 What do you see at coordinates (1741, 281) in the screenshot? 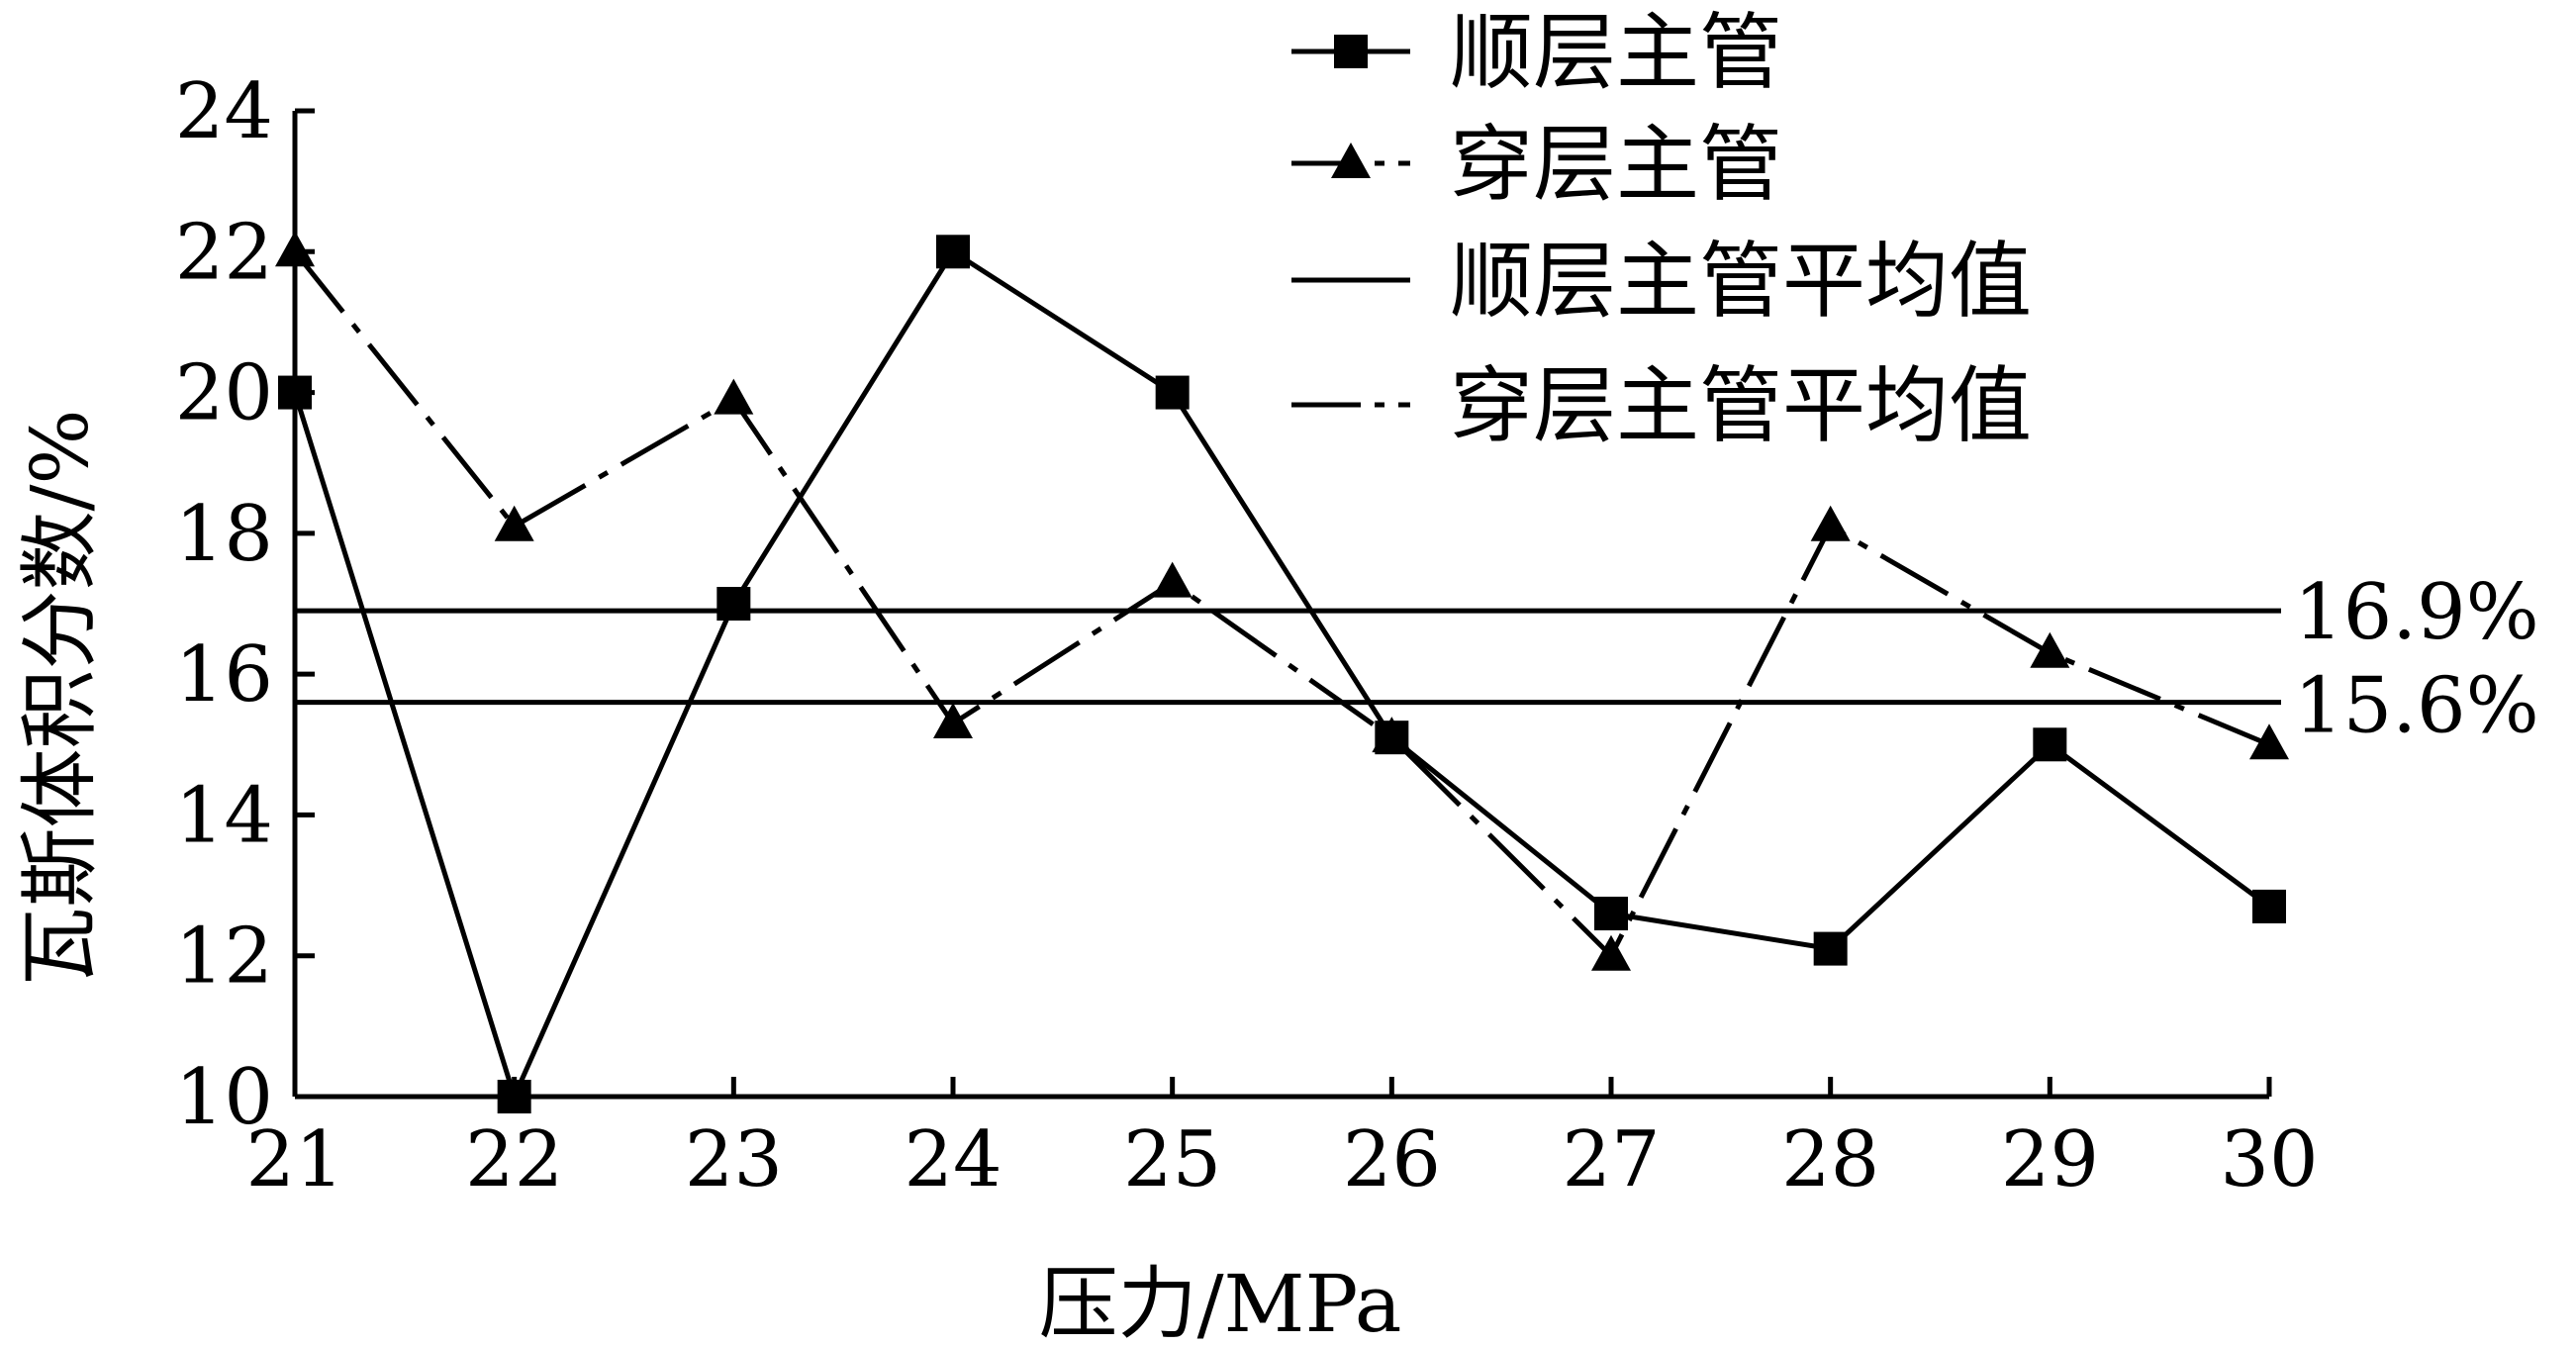
I see `legend-label: 顺层主管平均值` at bounding box center [1741, 281].